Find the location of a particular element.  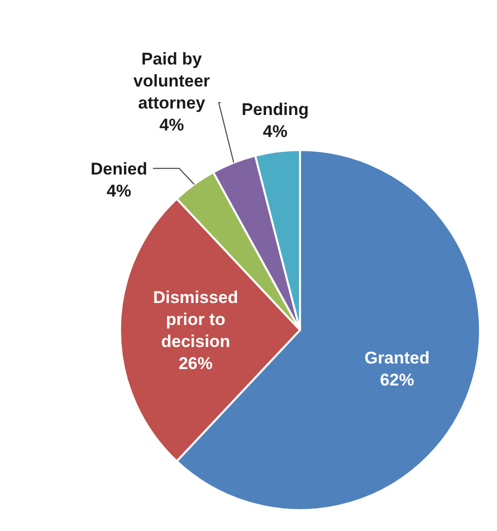

slice-label: Dismissed prior to decision is located at coordinates (195, 319).